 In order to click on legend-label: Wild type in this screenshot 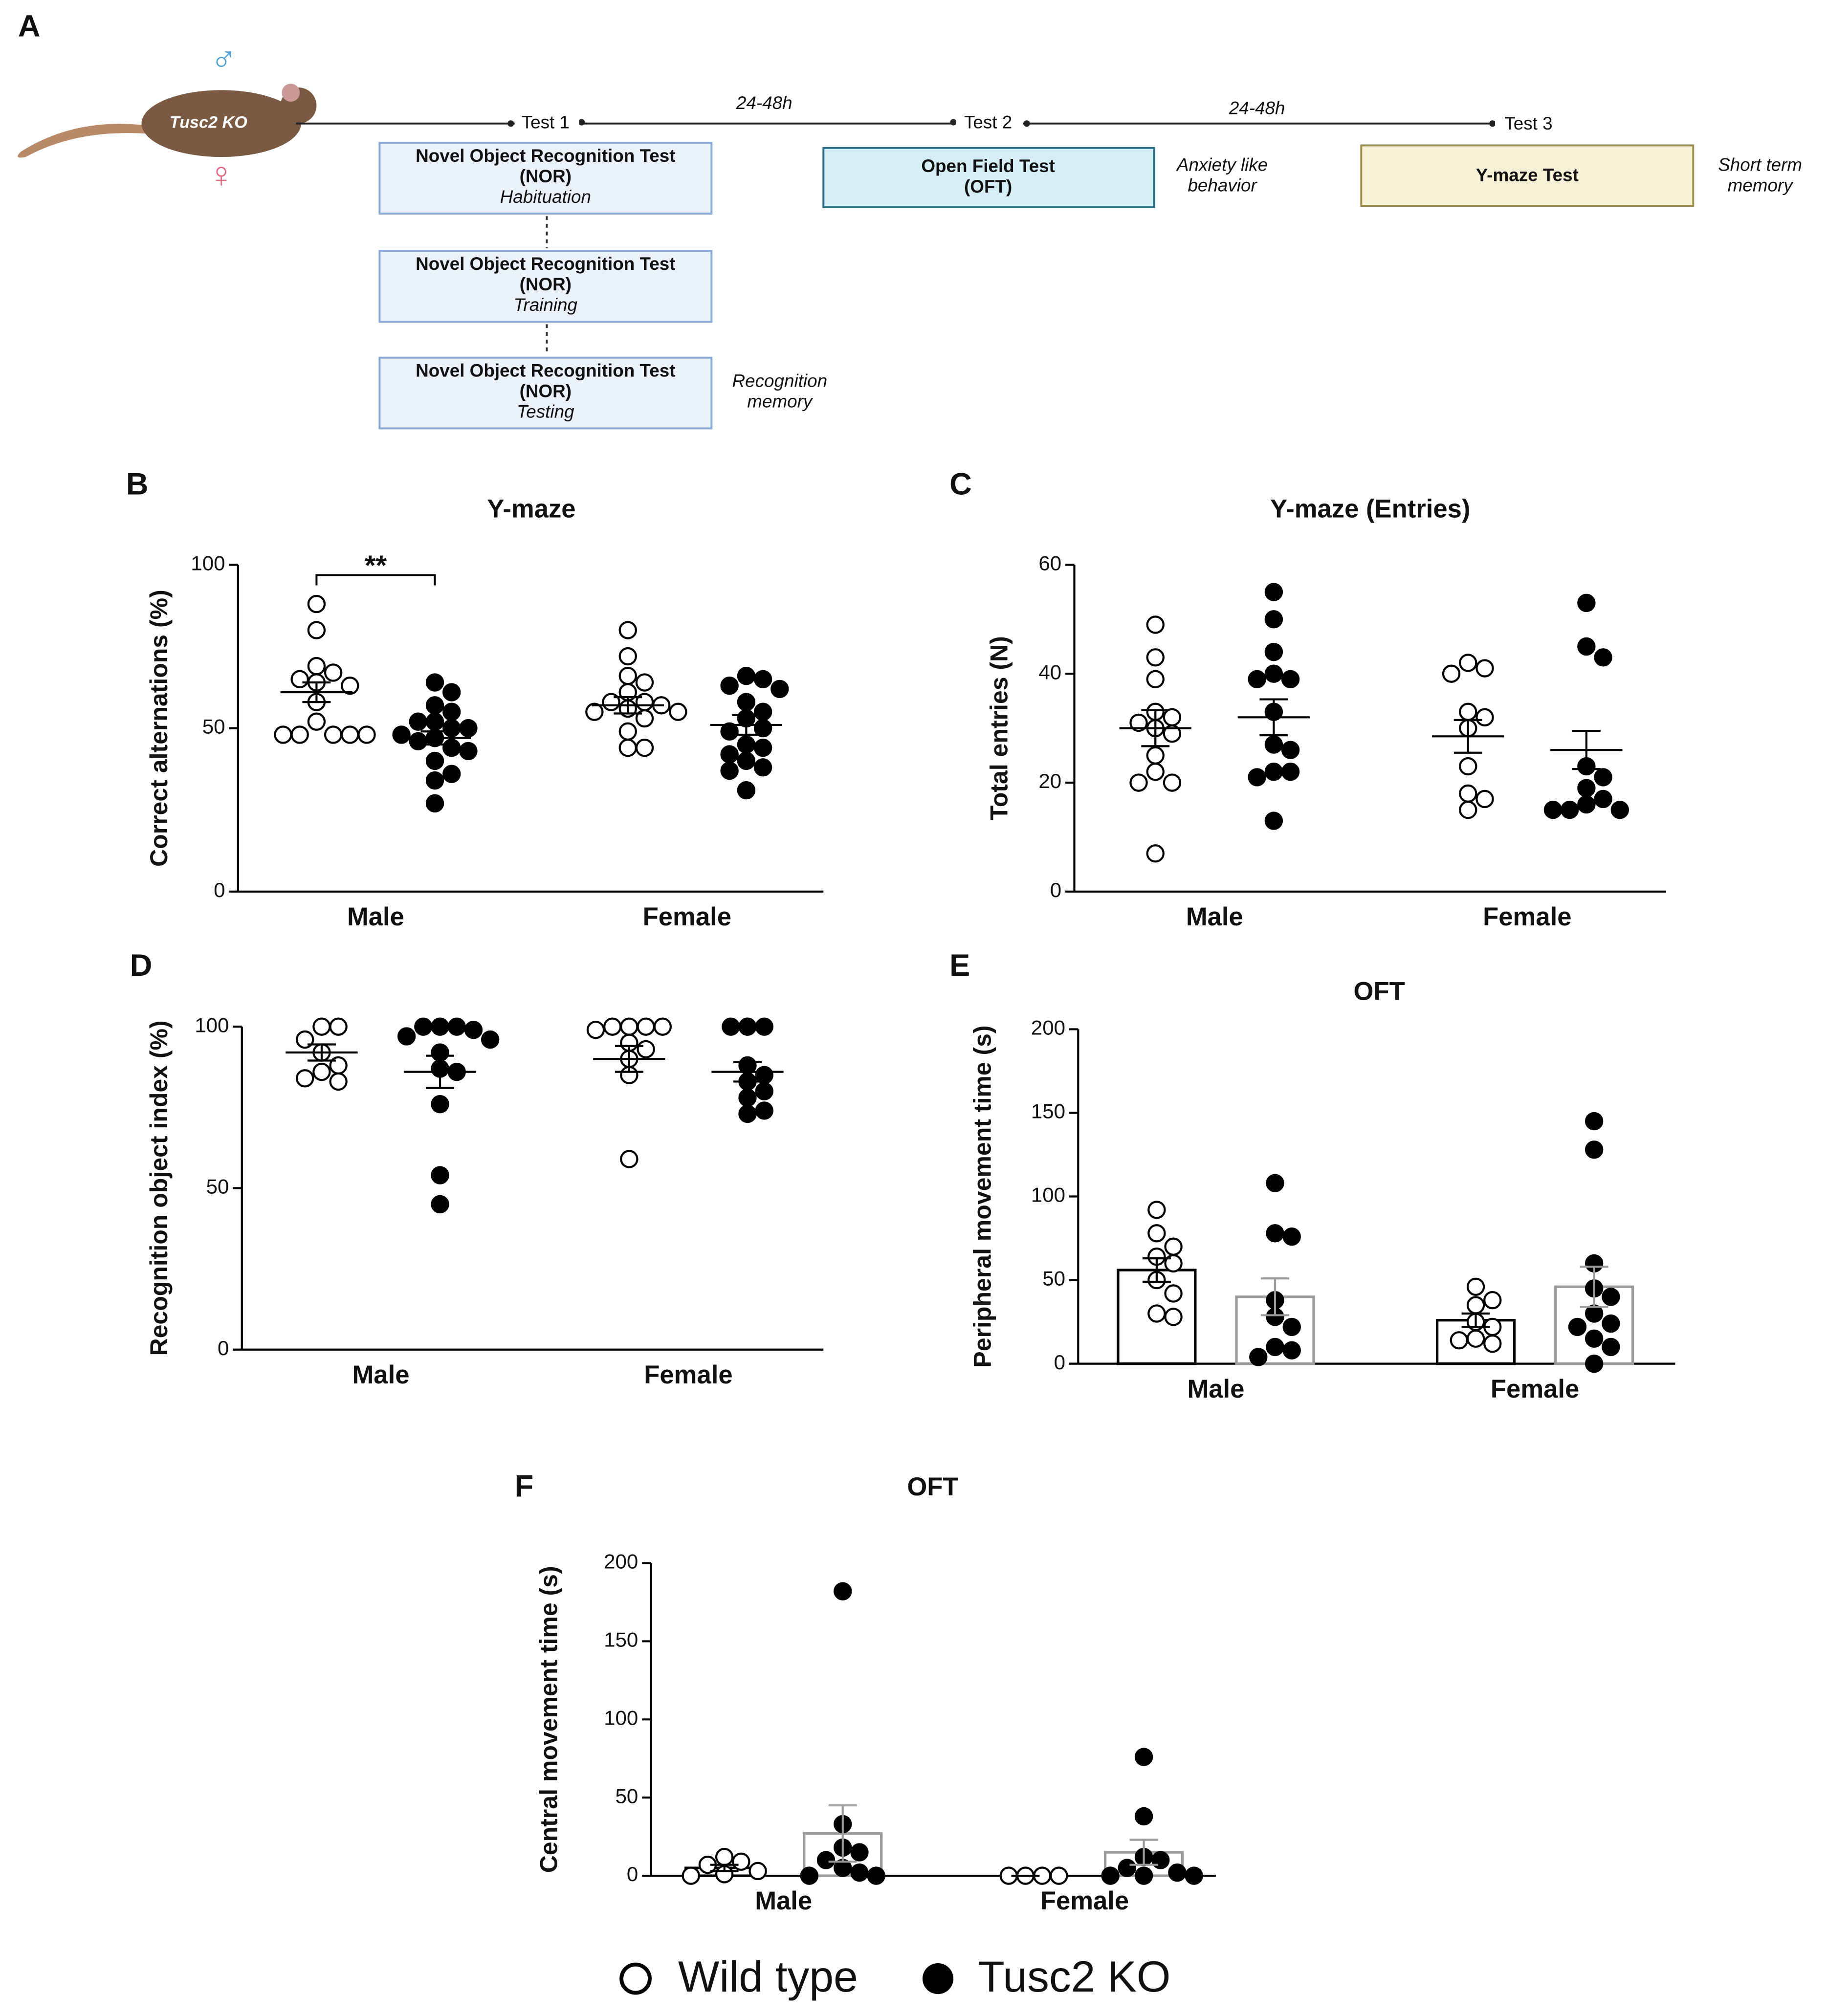, I will do `click(768, 1976)`.